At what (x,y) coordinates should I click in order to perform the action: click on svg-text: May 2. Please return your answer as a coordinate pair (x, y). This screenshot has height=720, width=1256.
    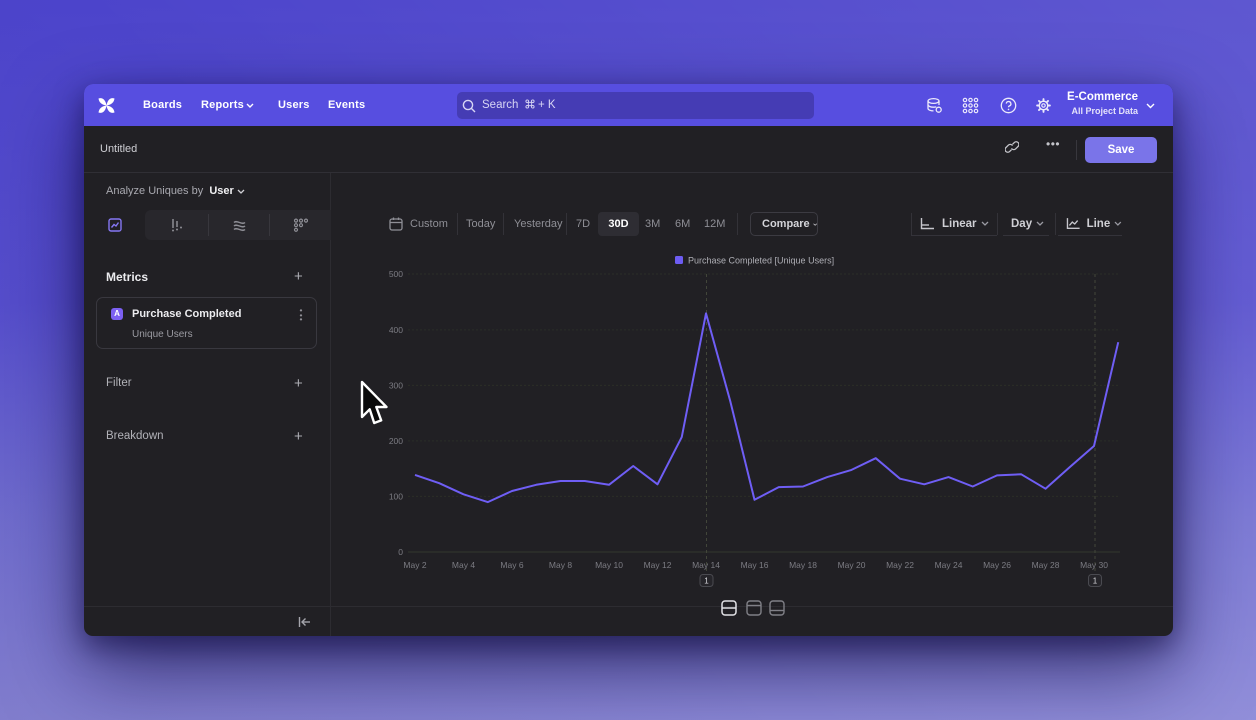
    Looking at the image, I should click on (414, 565).